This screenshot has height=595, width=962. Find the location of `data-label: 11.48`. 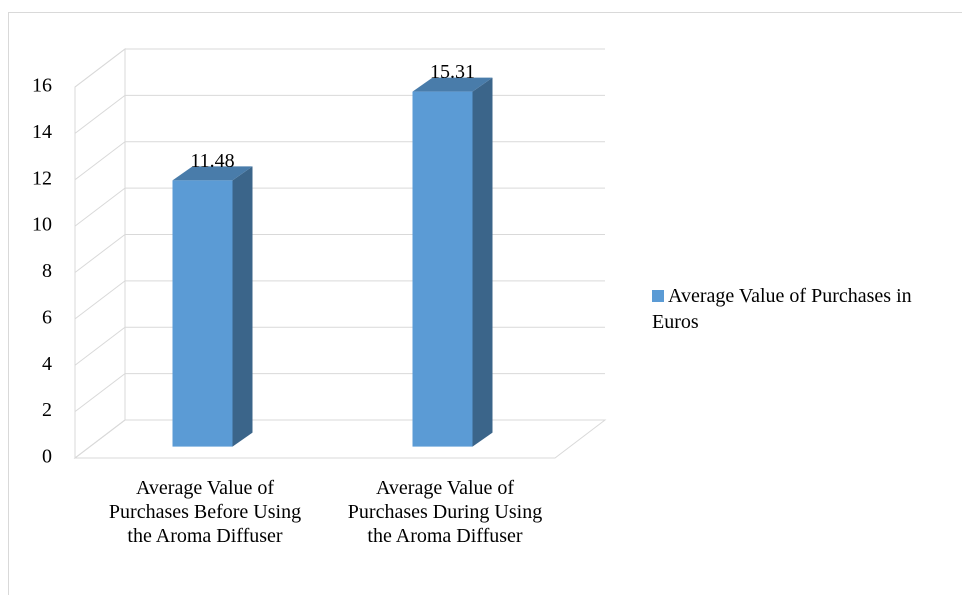

data-label: 11.48 is located at coordinates (212, 161).